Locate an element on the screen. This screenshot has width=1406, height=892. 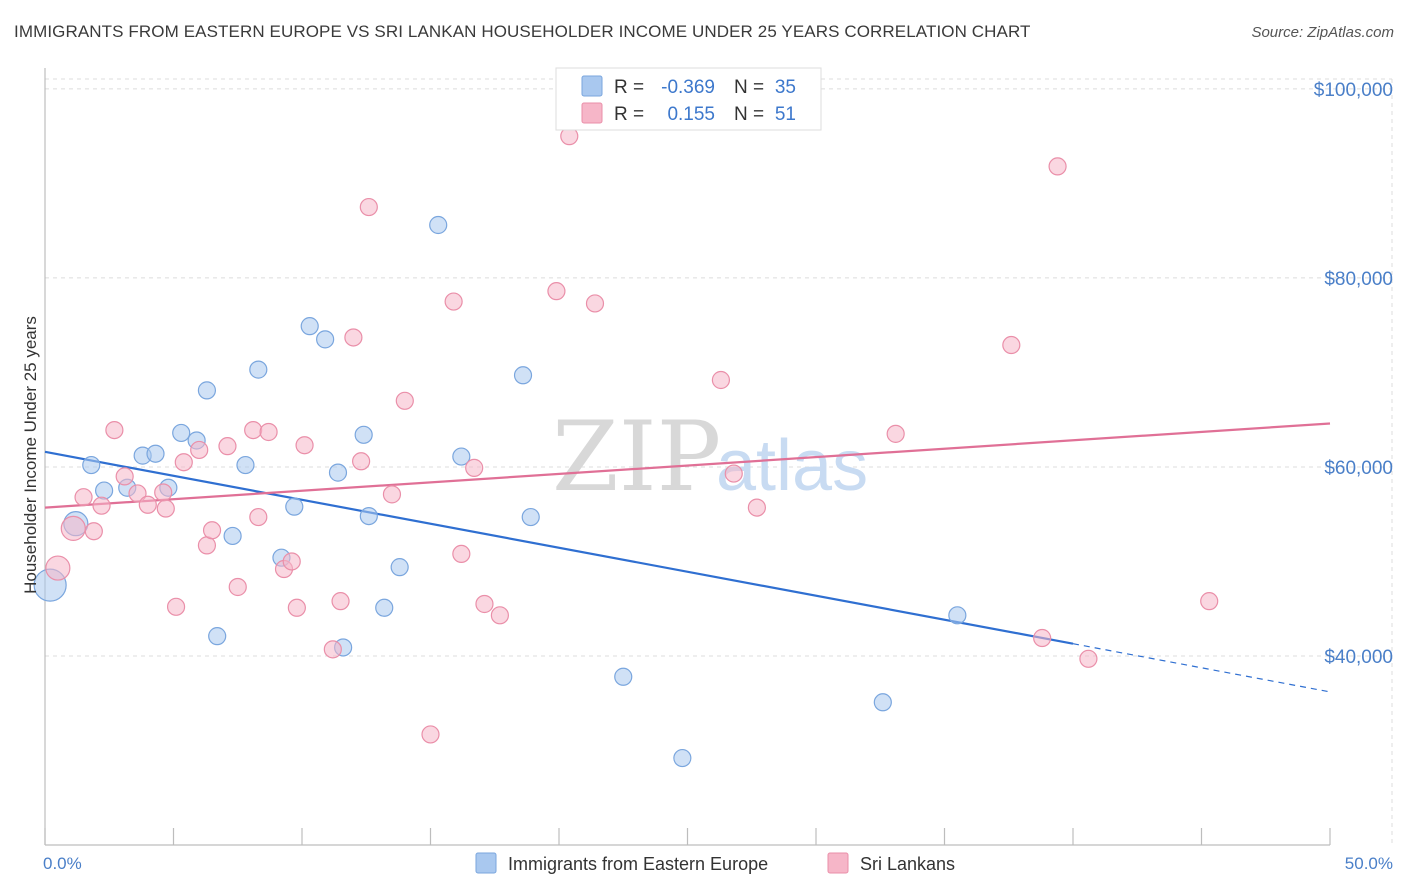
legend-n-value: 35 is located at coordinates (785, 87).